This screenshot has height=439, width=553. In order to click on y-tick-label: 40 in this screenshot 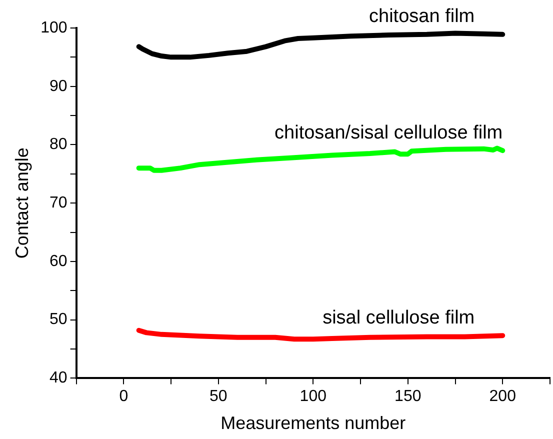, I will do `click(59, 378)`.